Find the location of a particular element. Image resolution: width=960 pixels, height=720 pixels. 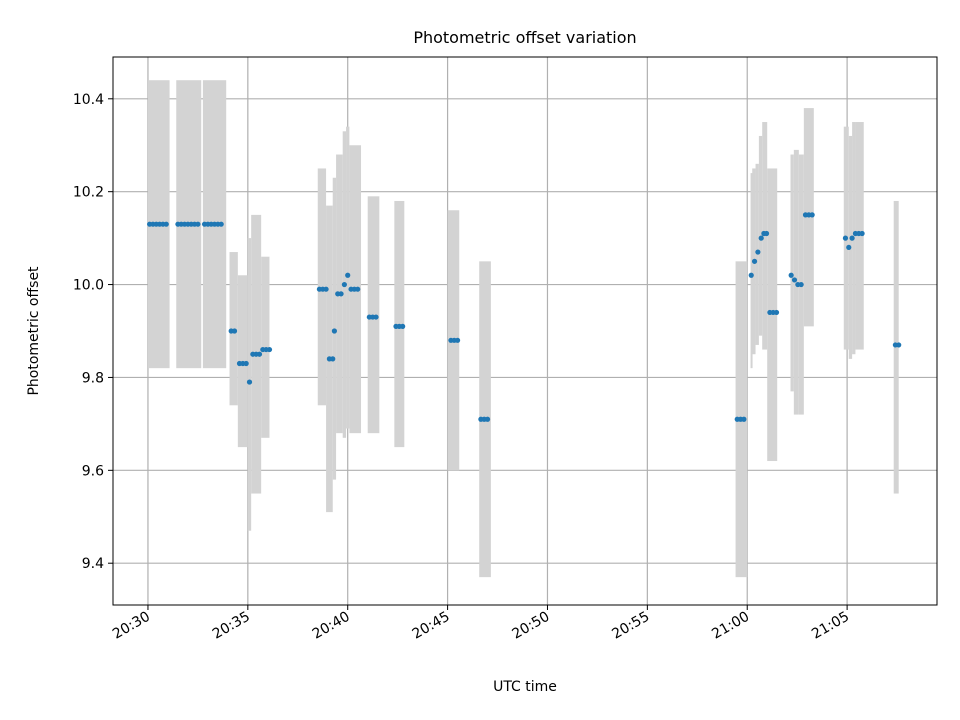

y-tick-label: 10.0 is located at coordinates (88, 286).